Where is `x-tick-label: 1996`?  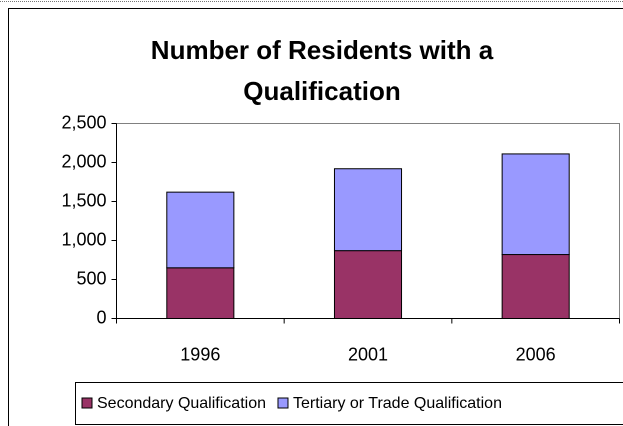 x-tick-label: 1996 is located at coordinates (200, 354).